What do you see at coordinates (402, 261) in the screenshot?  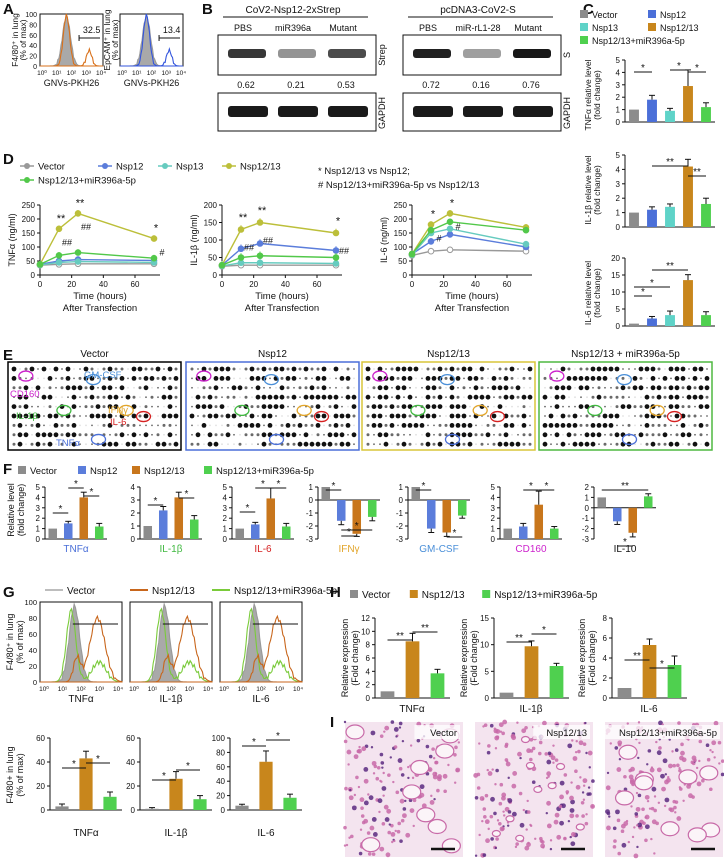 I see `y-tick-label: 50` at bounding box center [402, 261].